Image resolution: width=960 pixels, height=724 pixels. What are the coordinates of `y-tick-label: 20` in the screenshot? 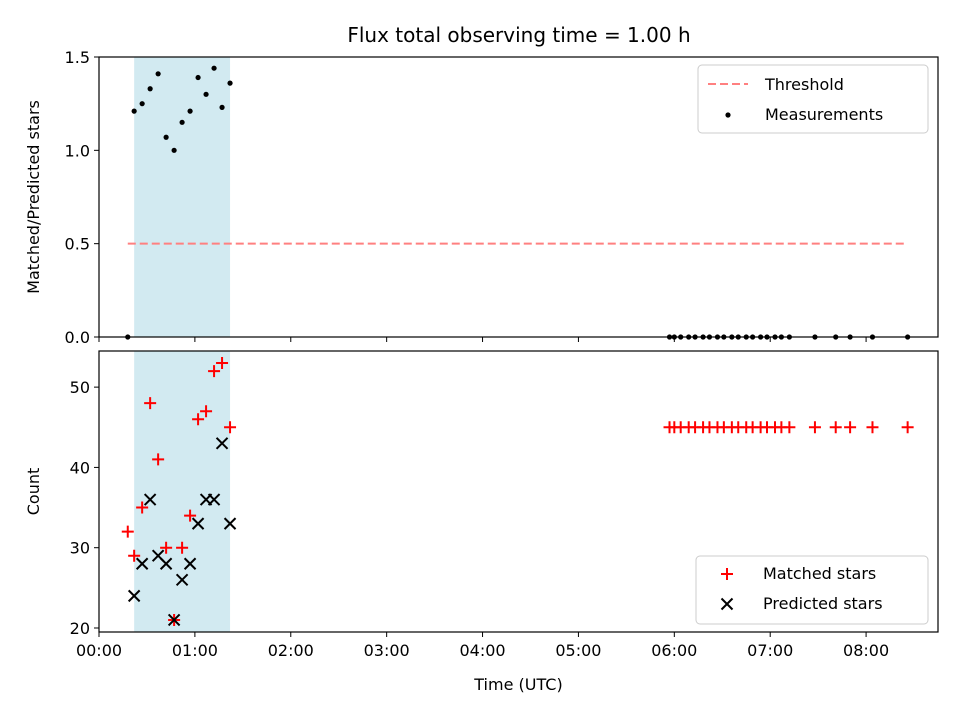 It's located at (80, 628).